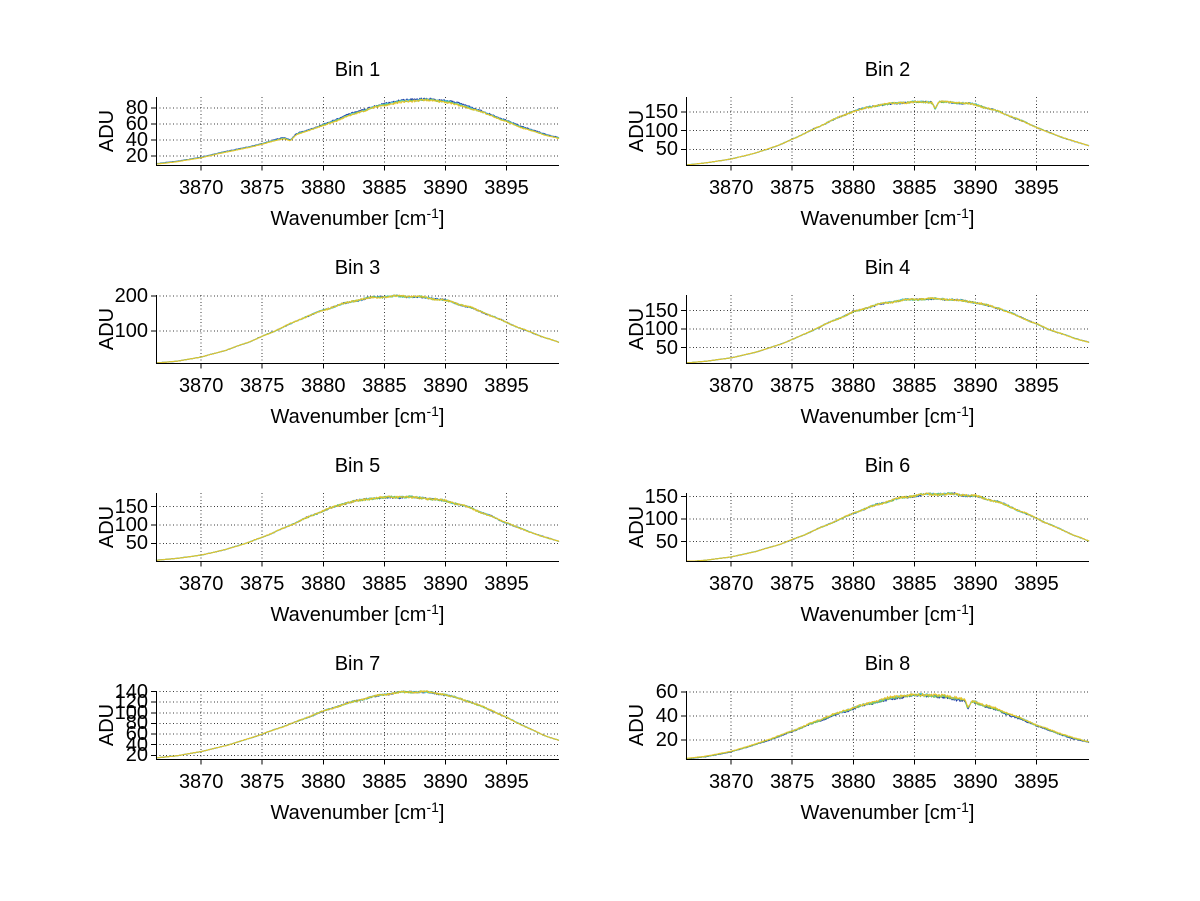 This screenshot has height=901, width=1200. What do you see at coordinates (357, 466) in the screenshot?
I see `subplot-title: Bin 5` at bounding box center [357, 466].